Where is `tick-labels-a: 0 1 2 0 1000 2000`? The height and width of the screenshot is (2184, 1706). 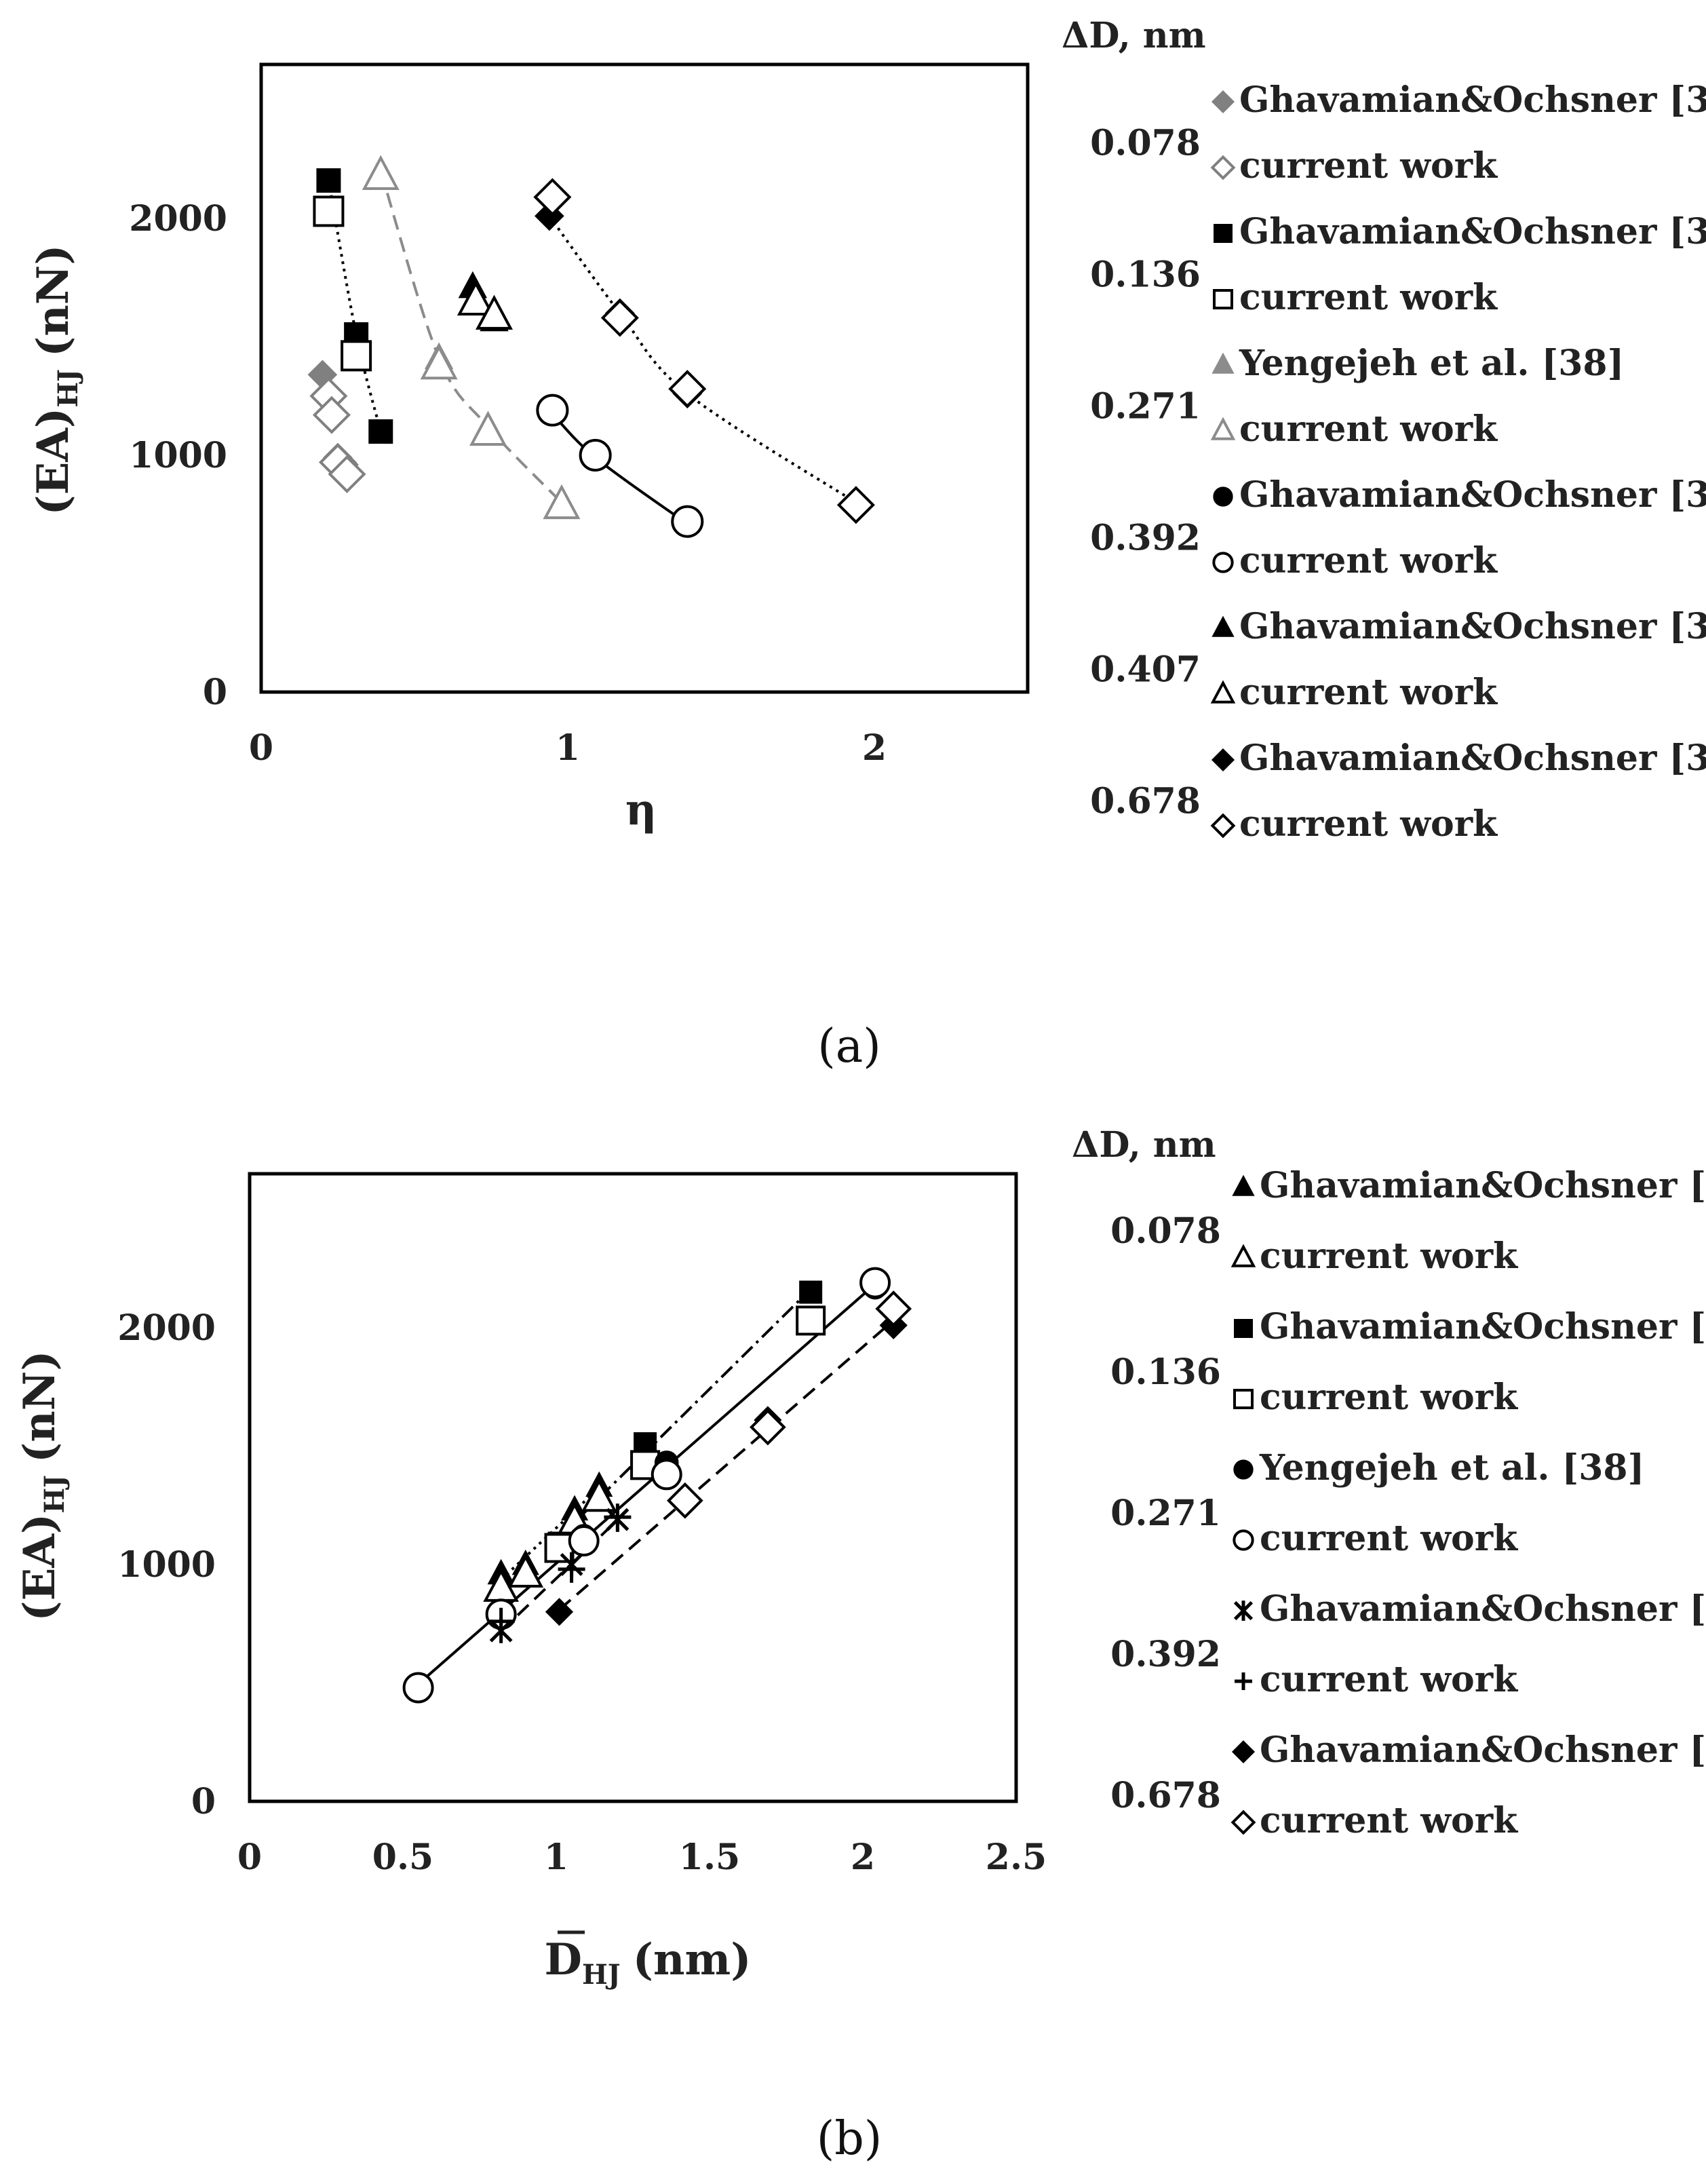
tick-labels-a: 0 1 2 0 1000 2000 is located at coordinates (508, 483).